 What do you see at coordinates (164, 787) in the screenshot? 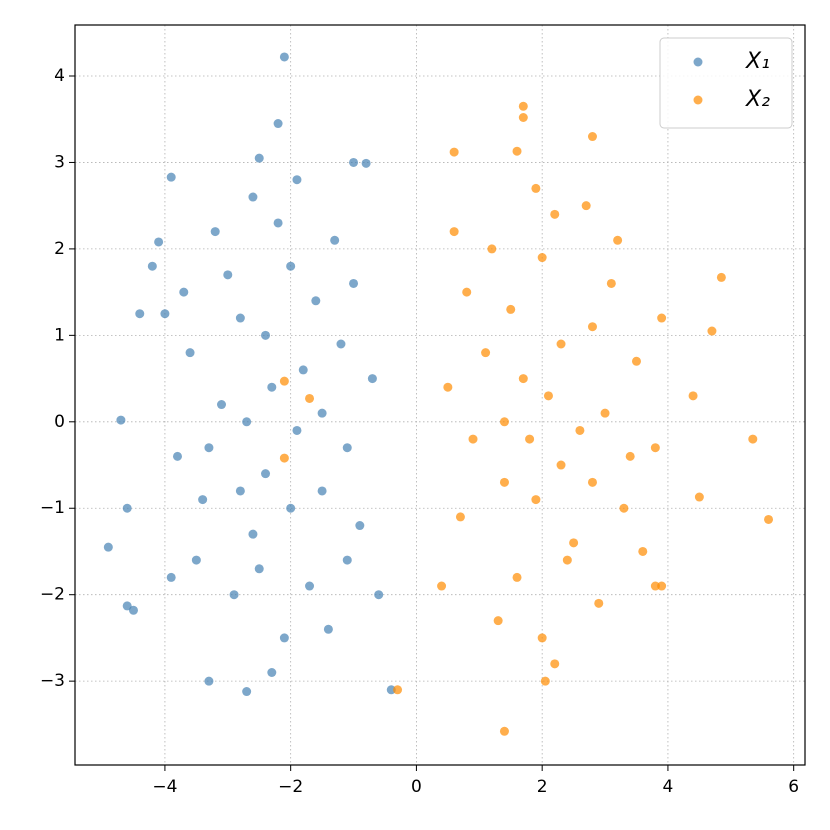
I see `x-tick-label: −4` at bounding box center [164, 787].